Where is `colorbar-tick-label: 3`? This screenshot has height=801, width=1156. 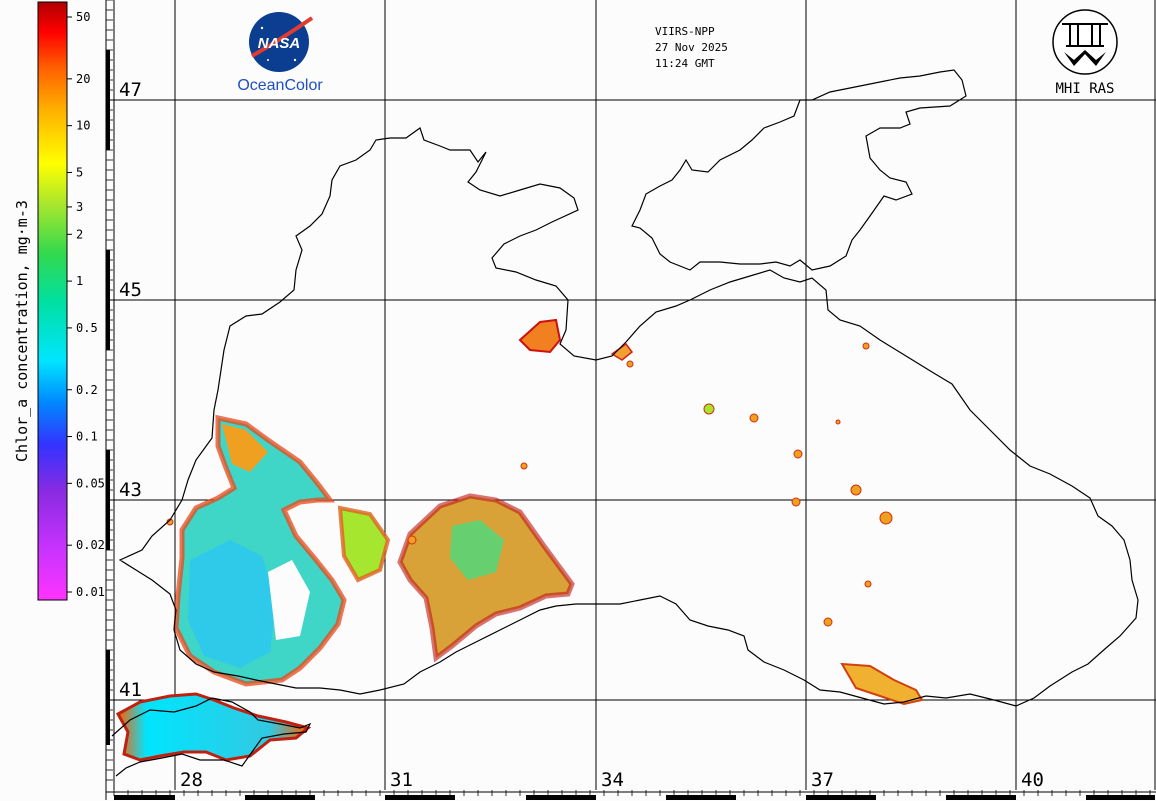
colorbar-tick-label: 3 is located at coordinates (79, 207).